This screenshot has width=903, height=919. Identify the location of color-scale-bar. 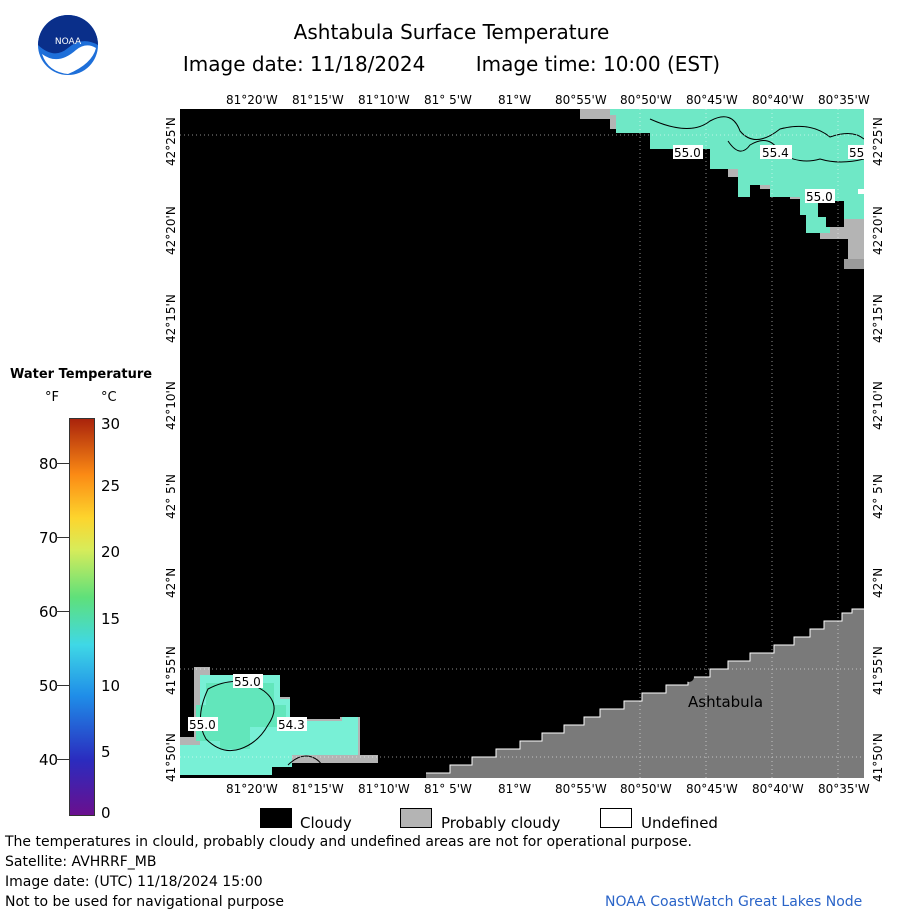
(82, 617).